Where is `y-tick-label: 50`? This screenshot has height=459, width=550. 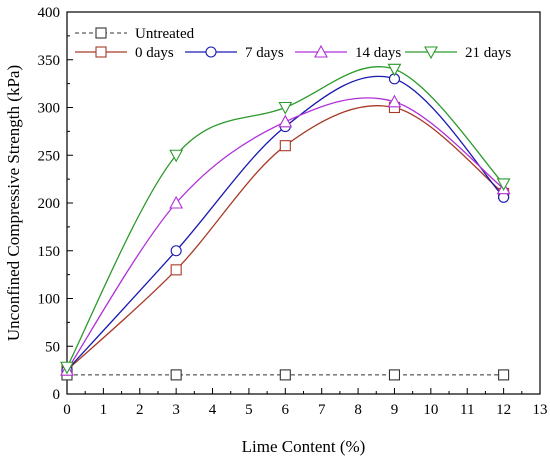
y-tick-label: 50 is located at coordinates (52, 347).